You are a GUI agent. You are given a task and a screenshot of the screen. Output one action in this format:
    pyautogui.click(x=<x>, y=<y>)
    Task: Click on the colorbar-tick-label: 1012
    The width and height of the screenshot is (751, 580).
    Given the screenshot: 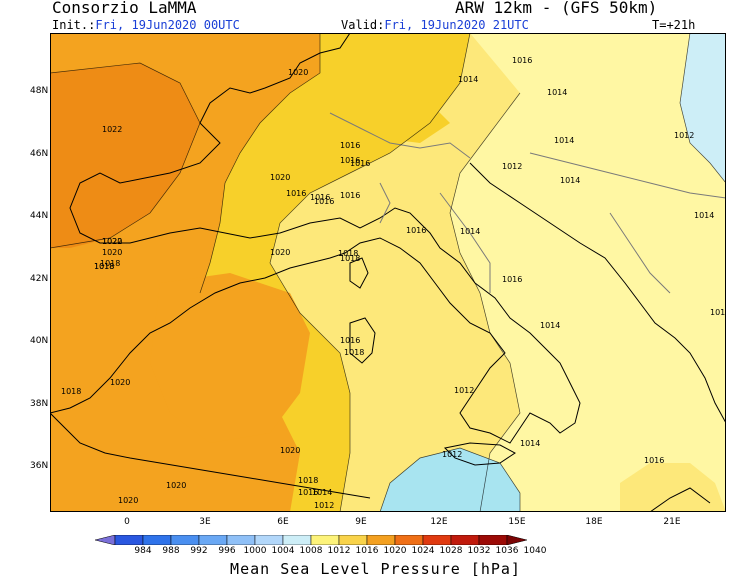 What is the action you would take?
    pyautogui.click(x=339, y=551)
    